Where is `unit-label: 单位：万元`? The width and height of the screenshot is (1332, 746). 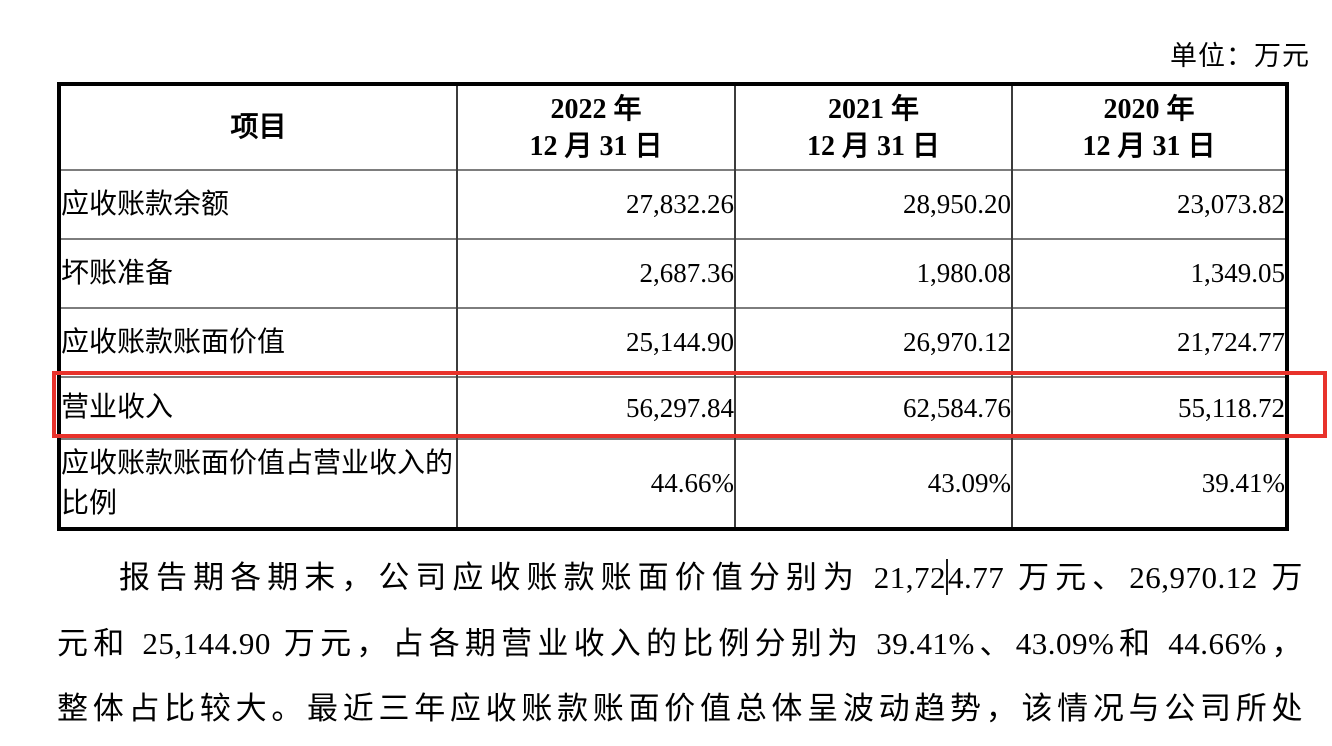
unit-label: 单位：万元 is located at coordinates (1240, 56).